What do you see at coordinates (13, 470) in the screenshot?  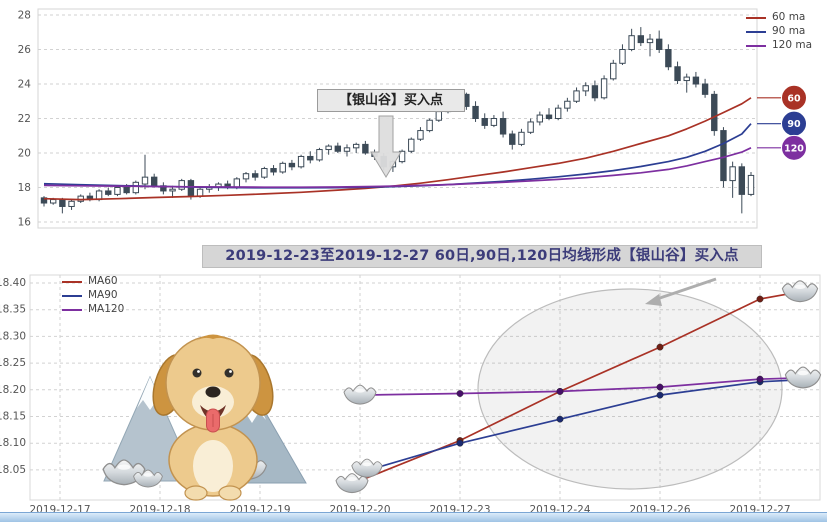 I see `axis-tick-label: 18.05` at bounding box center [13, 470].